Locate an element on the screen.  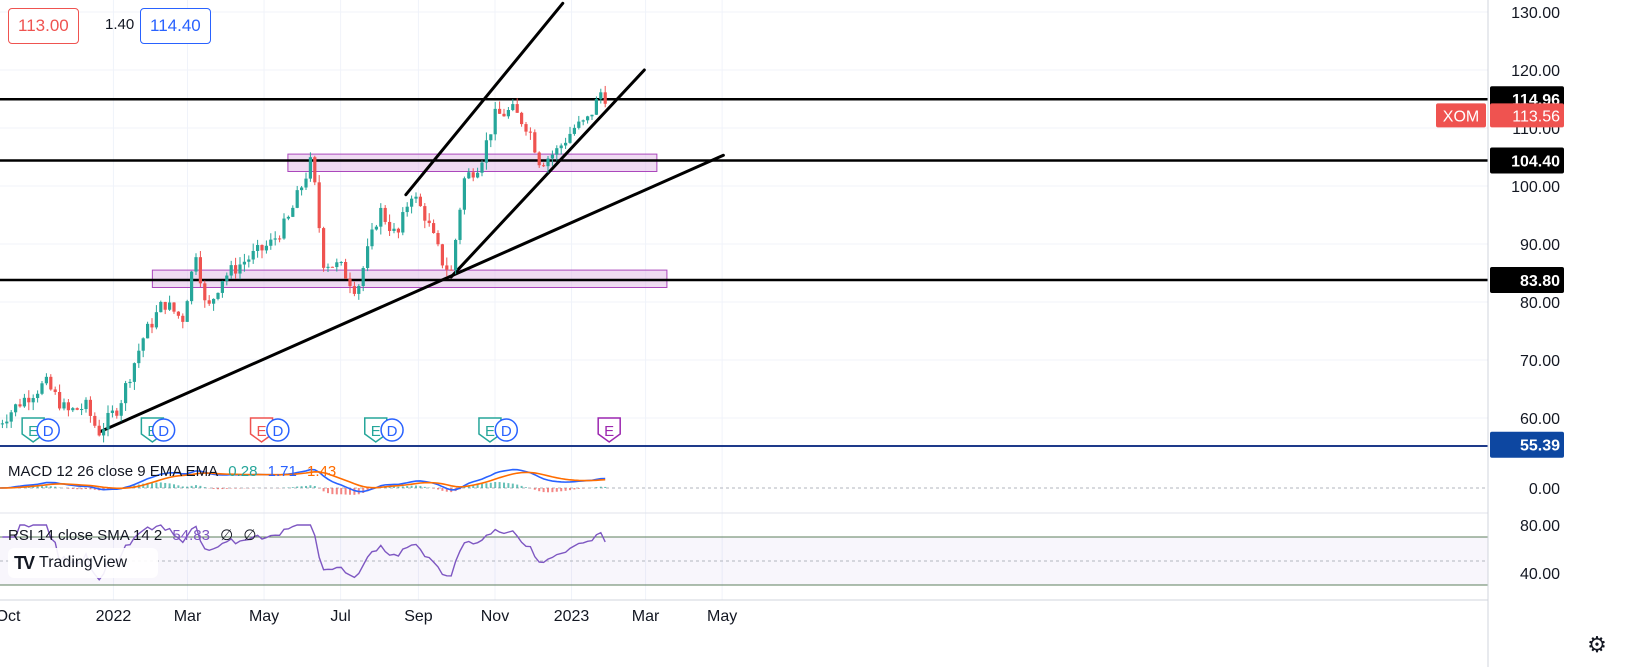
symbol-badge is located at coordinates (1461, 115).